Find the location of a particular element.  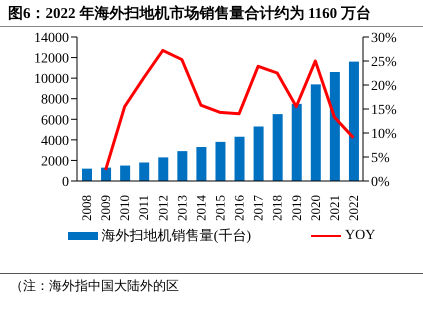

chart-title: 图6：2022 年海外扫地机市场销售量合计约为 1160 万台 is located at coordinates (211, 13).